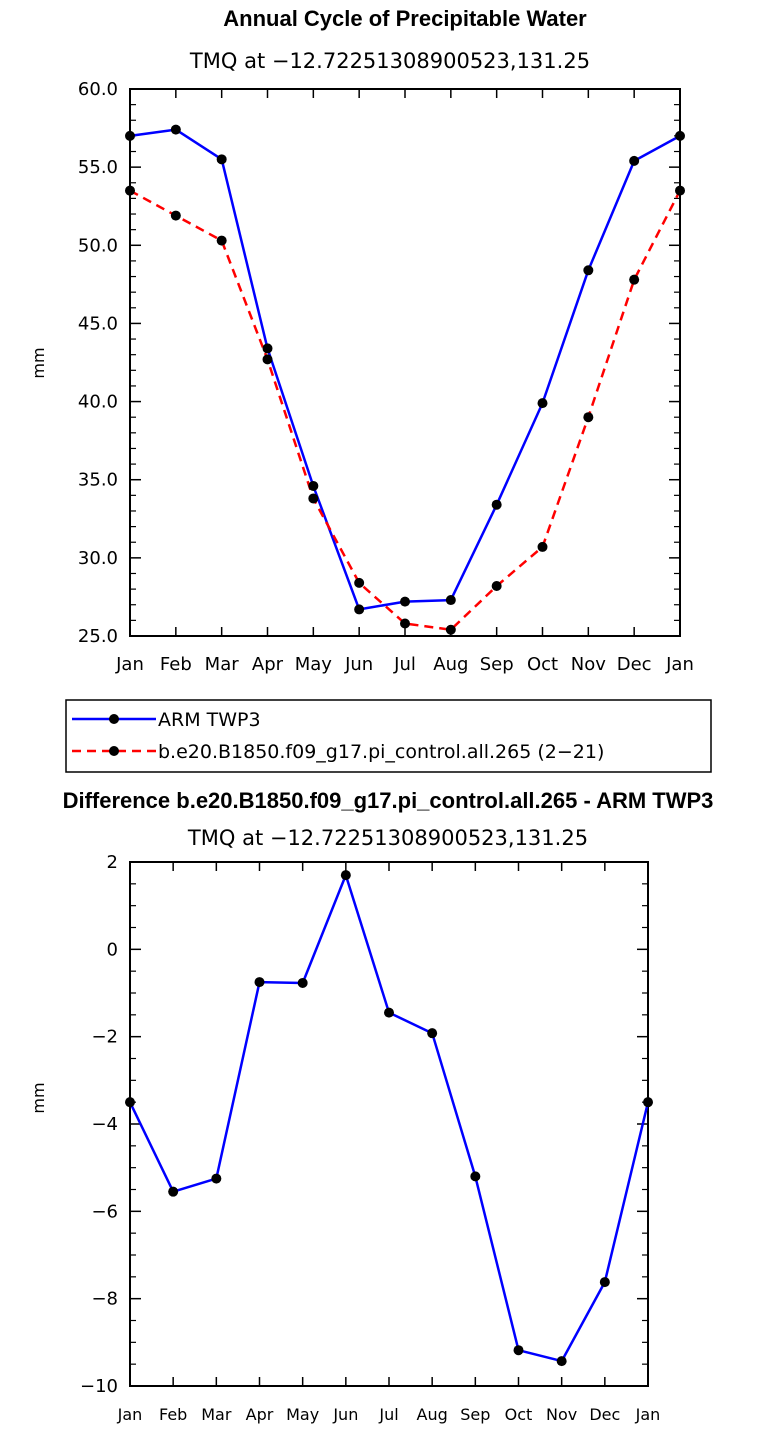  Describe the element at coordinates (104, 1124) in the screenshot. I see `y-tick-label: −4` at that location.